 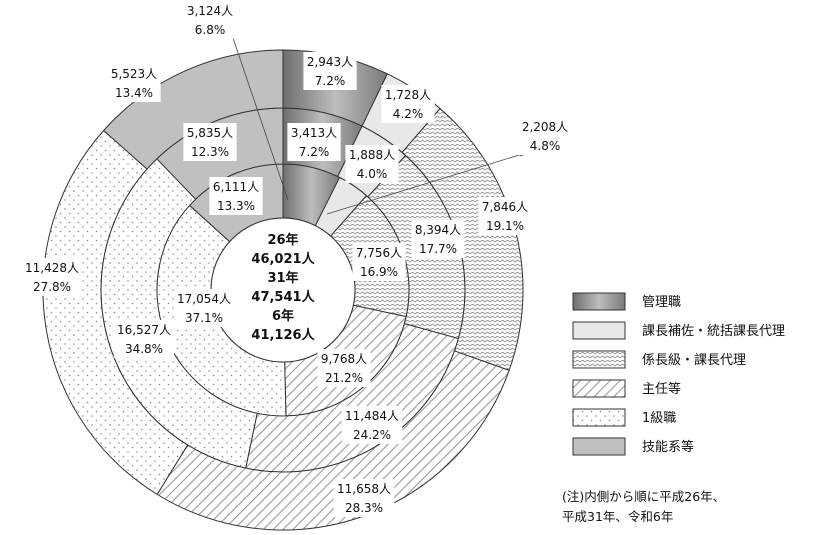 I want to click on footnote-line-2: 平成31年、令和6年, so click(x=617, y=516).